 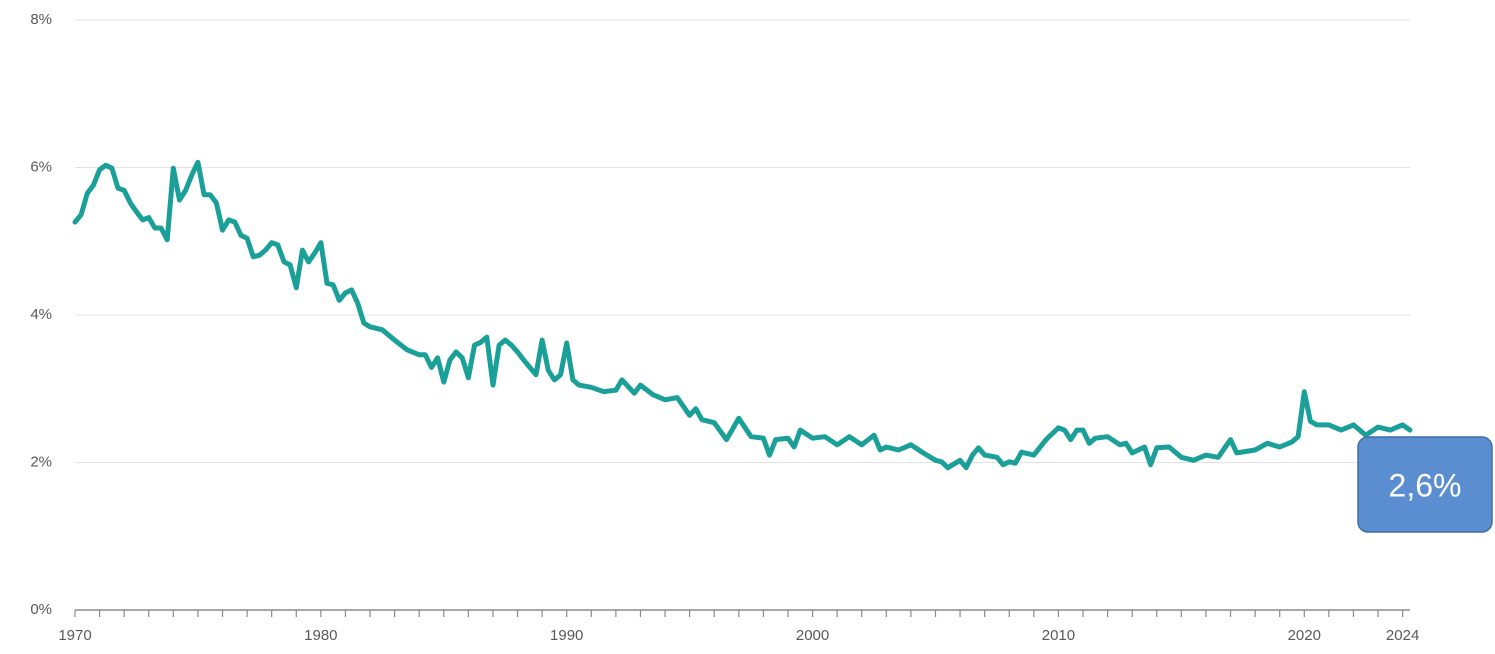 What do you see at coordinates (41, 461) in the screenshot?
I see `y-tick-label: 2%` at bounding box center [41, 461].